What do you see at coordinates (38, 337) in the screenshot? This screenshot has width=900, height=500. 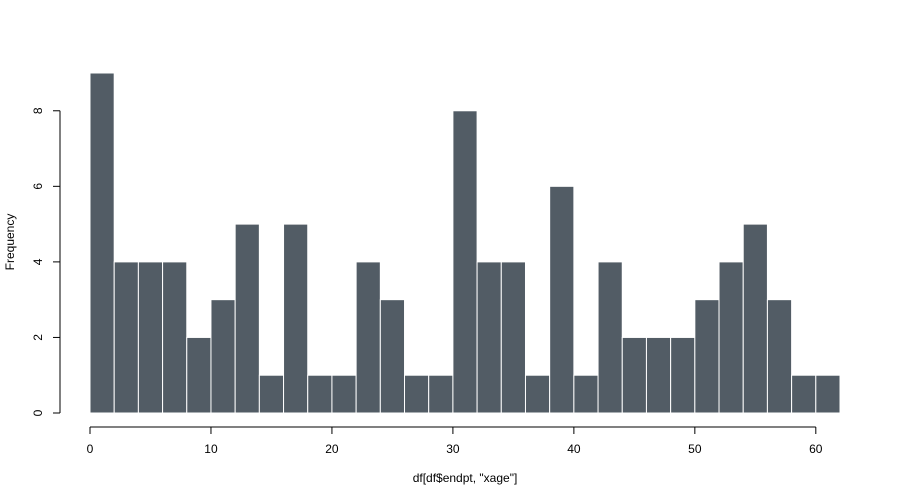 I see `y-tick-label: 2` at bounding box center [38, 337].